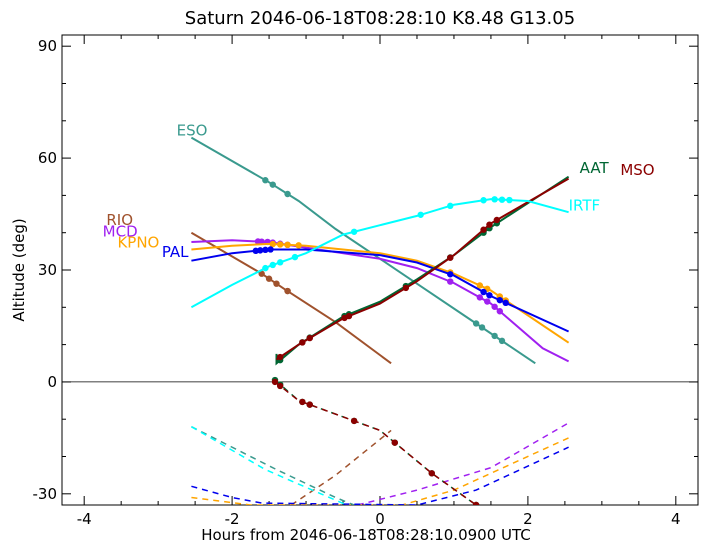  I want to click on x-tick-label: 0, so click(380, 519).